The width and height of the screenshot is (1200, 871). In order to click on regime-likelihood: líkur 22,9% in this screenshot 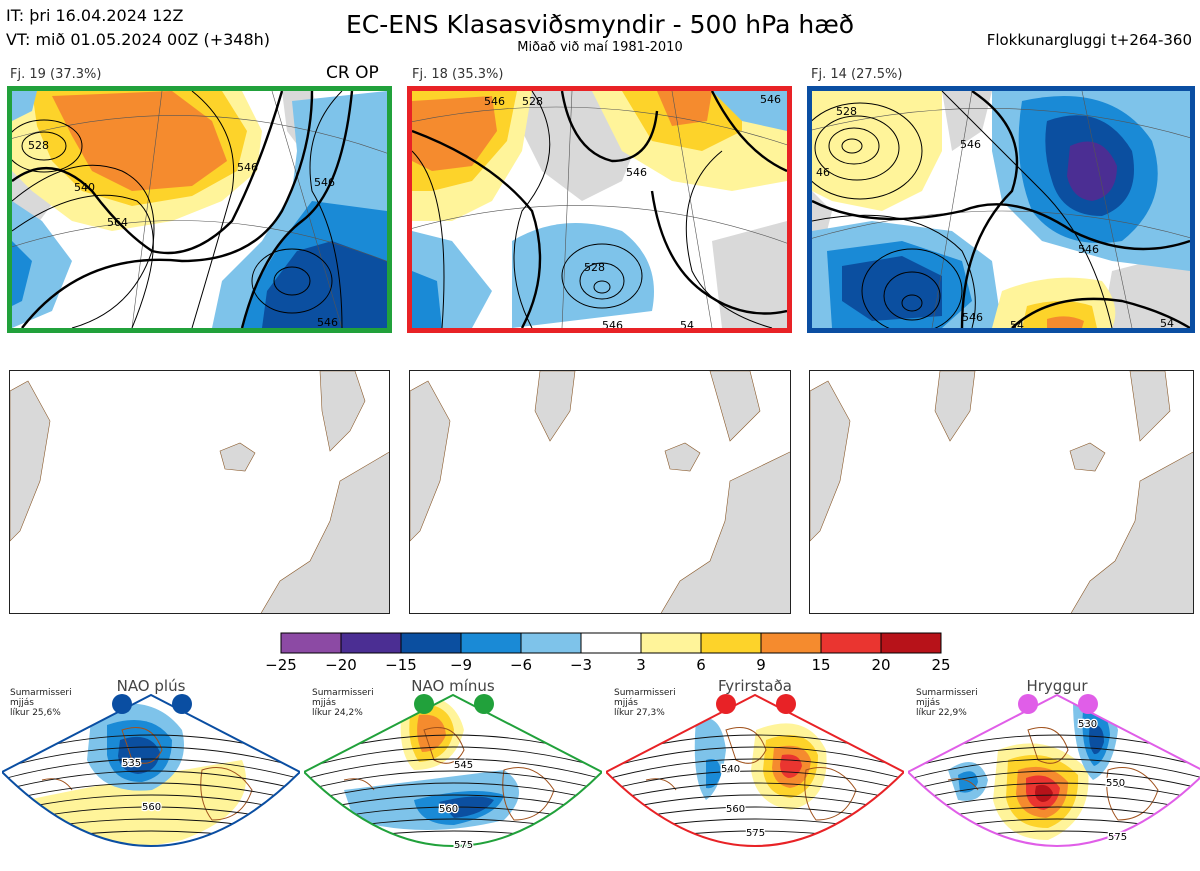, I will do `click(941, 713)`.